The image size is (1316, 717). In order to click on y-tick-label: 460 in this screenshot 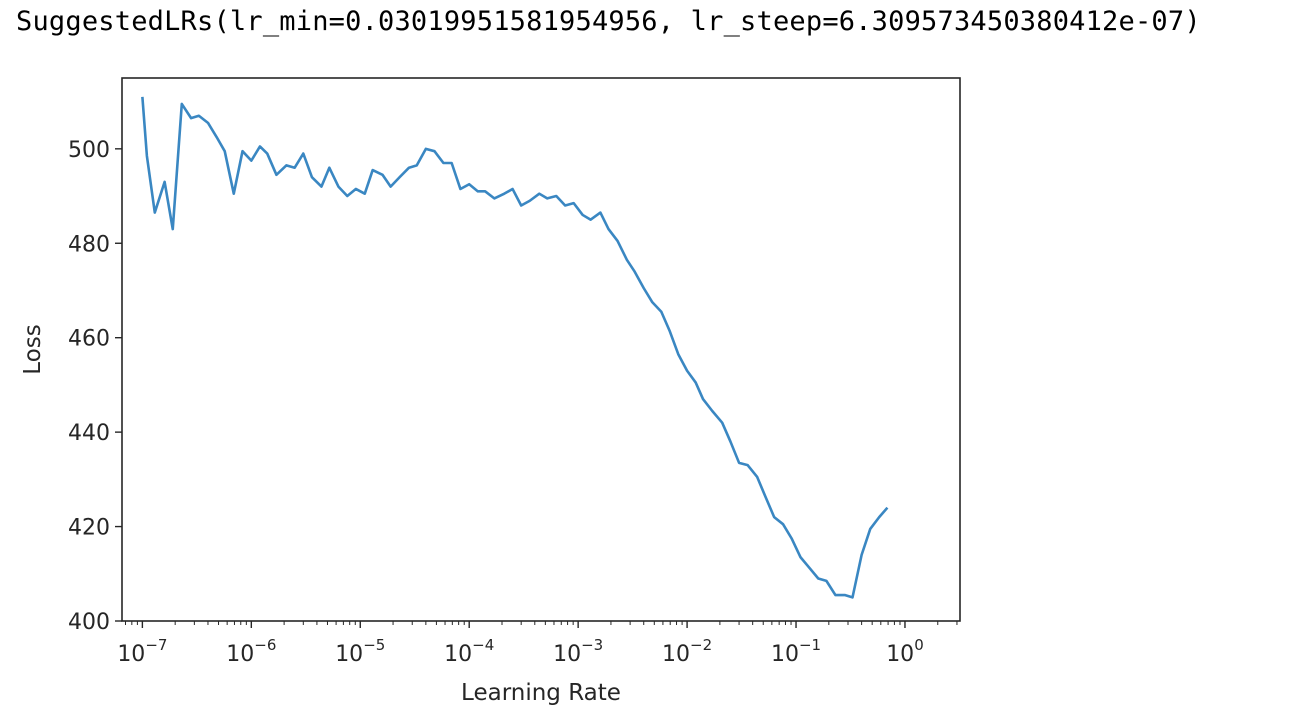, I will do `click(89, 339)`.